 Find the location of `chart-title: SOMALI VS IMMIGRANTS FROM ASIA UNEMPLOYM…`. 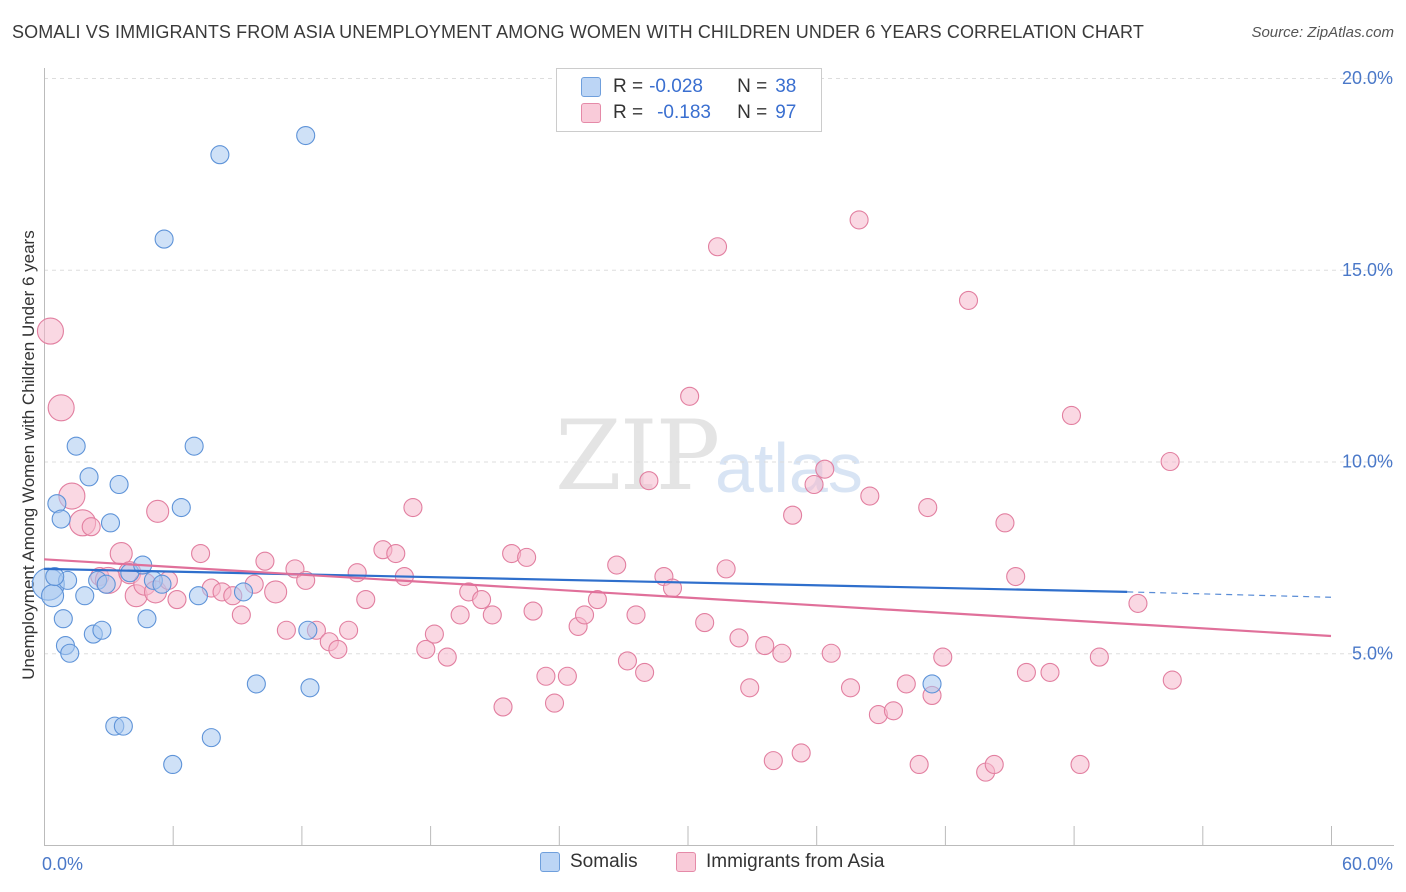

chart-title: SOMALI VS IMMIGRANTS FROM ASIA UNEMPLOYM… is located at coordinates (578, 32).